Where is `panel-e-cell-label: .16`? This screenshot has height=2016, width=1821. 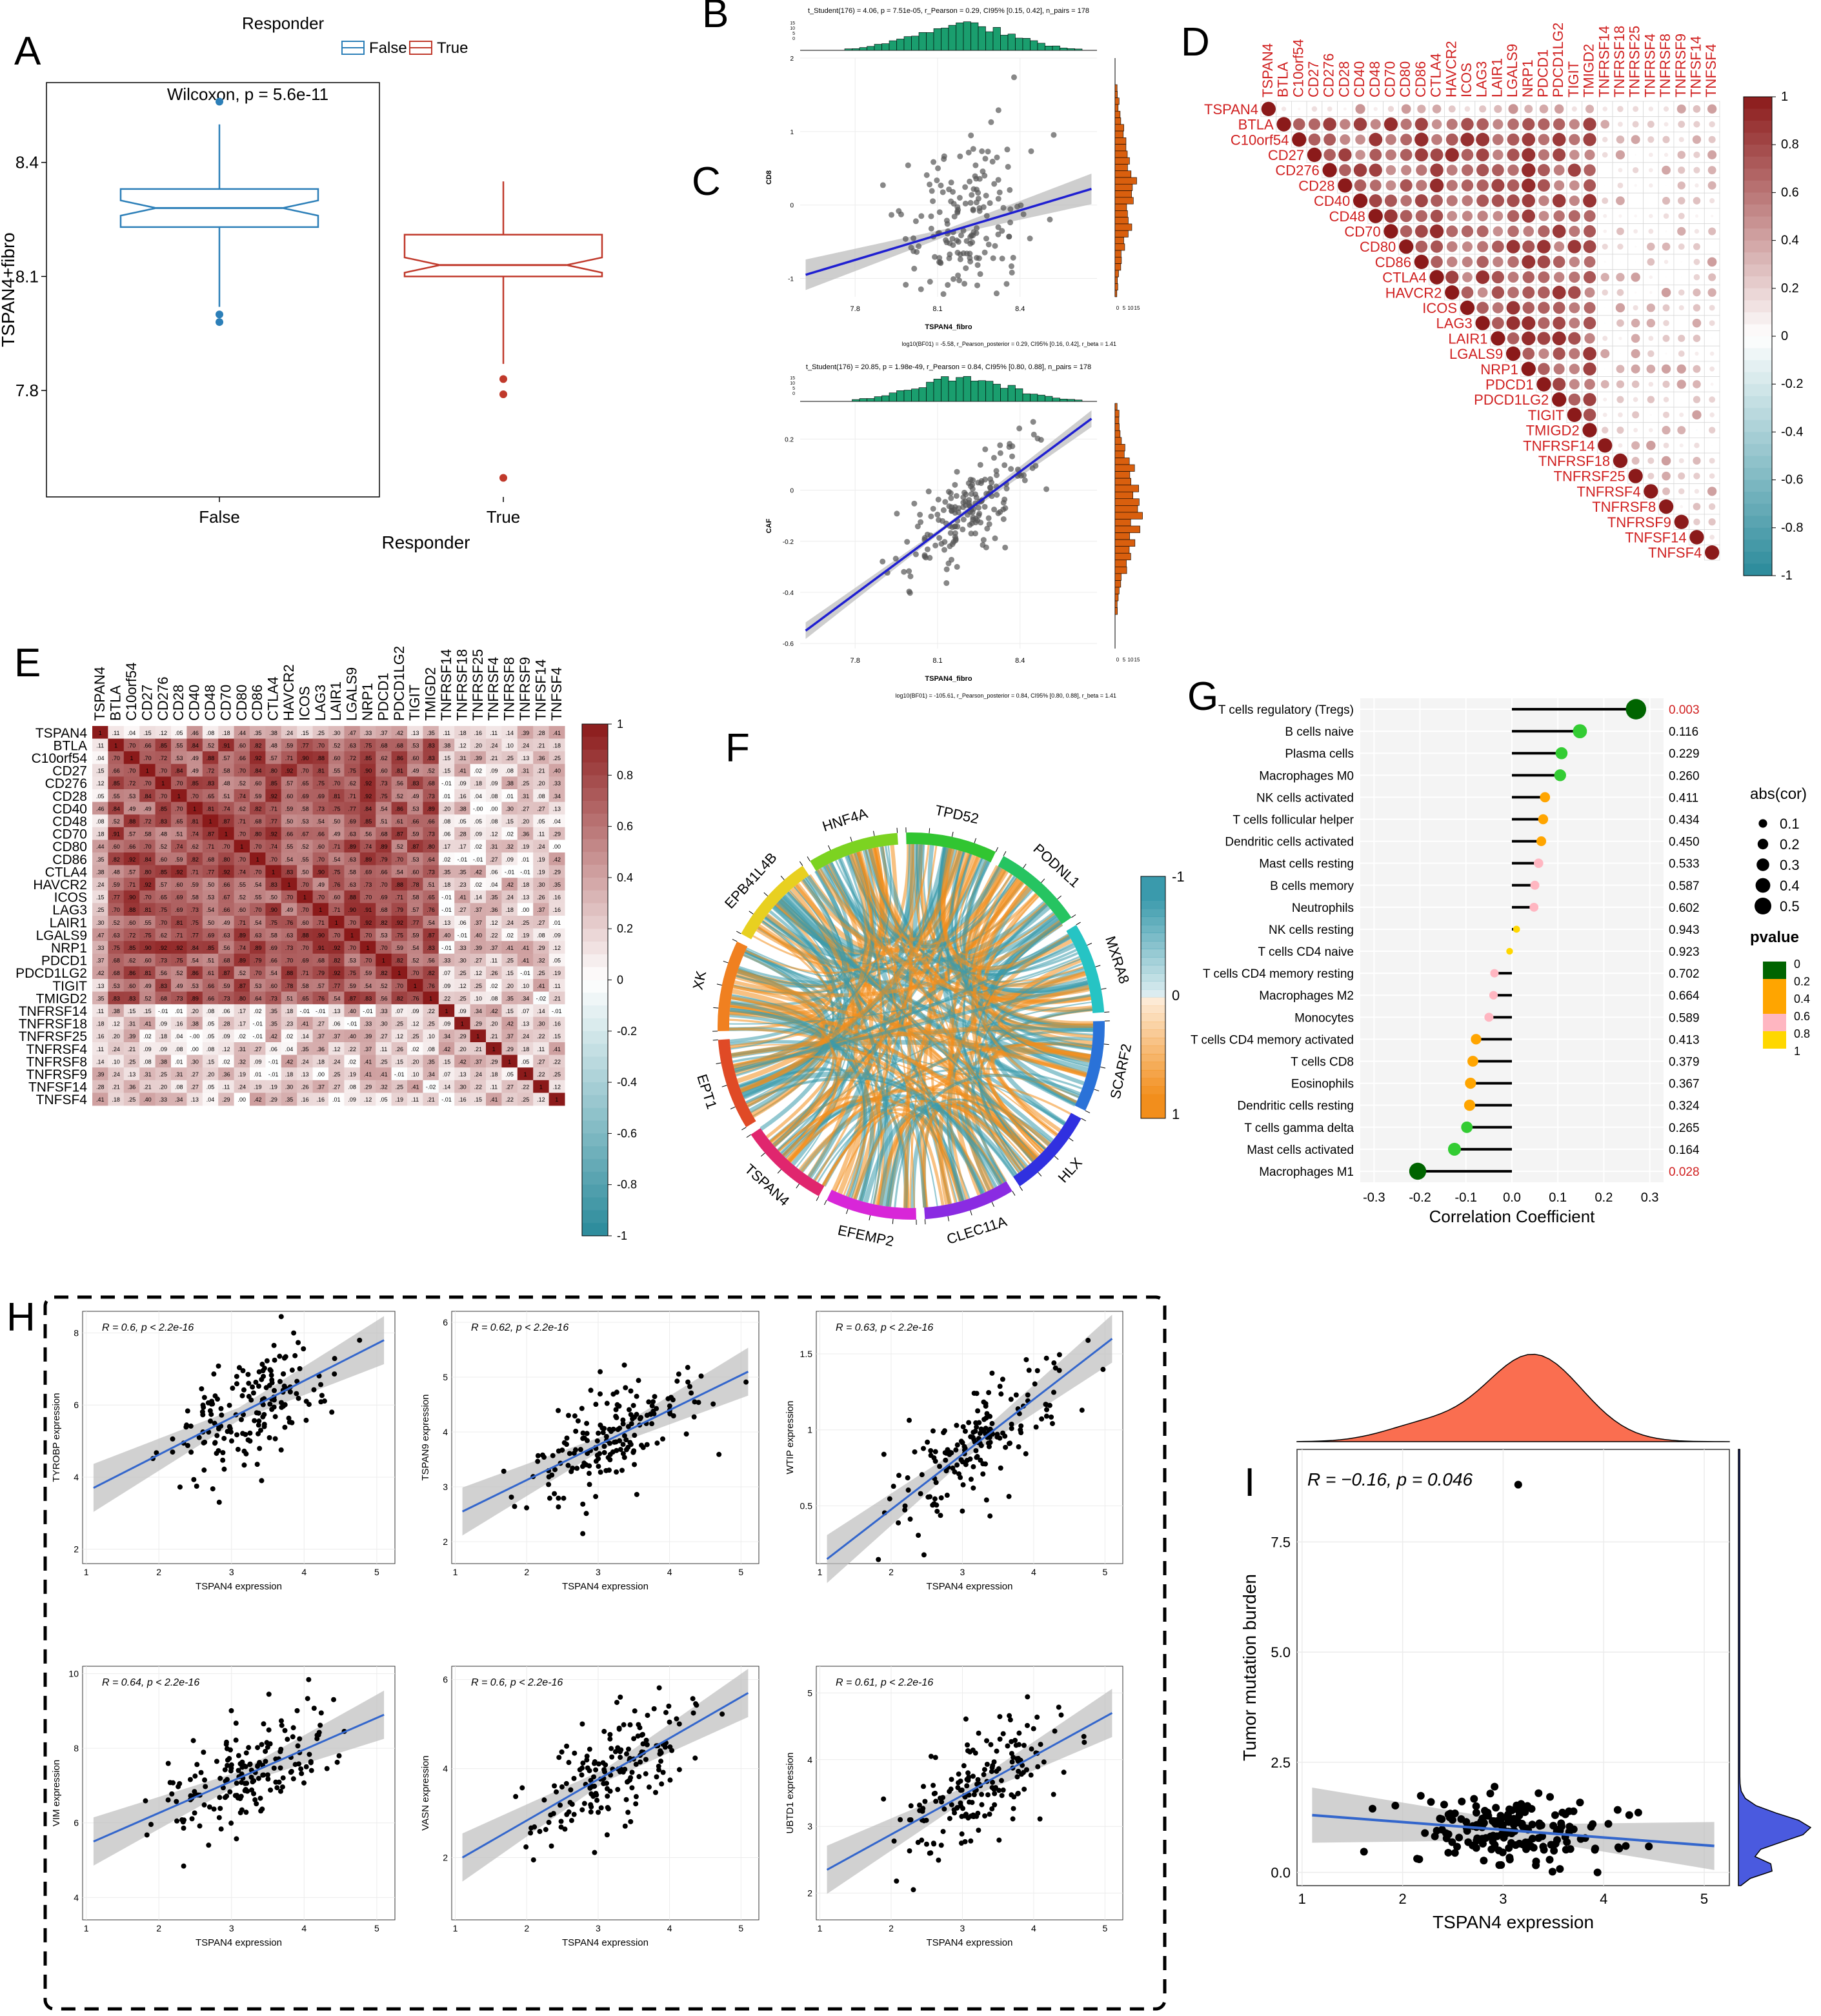
panel-e-cell-label: .16 is located at coordinates (321, 1099).